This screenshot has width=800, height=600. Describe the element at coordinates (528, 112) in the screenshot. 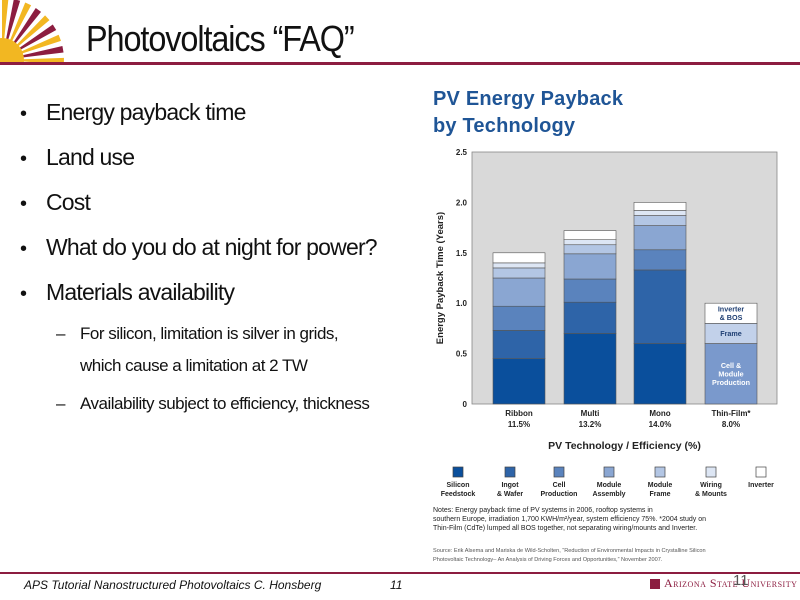

I see `figure-title: PV Energy Payback by Technology` at that location.